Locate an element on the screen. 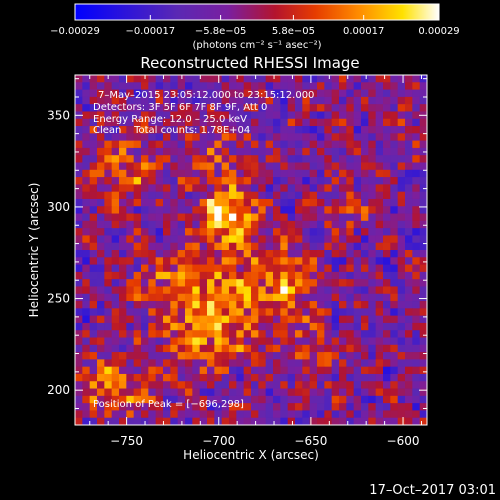 The width and height of the screenshot is (500, 500). x-tick-label: −650 is located at coordinates (310, 441).